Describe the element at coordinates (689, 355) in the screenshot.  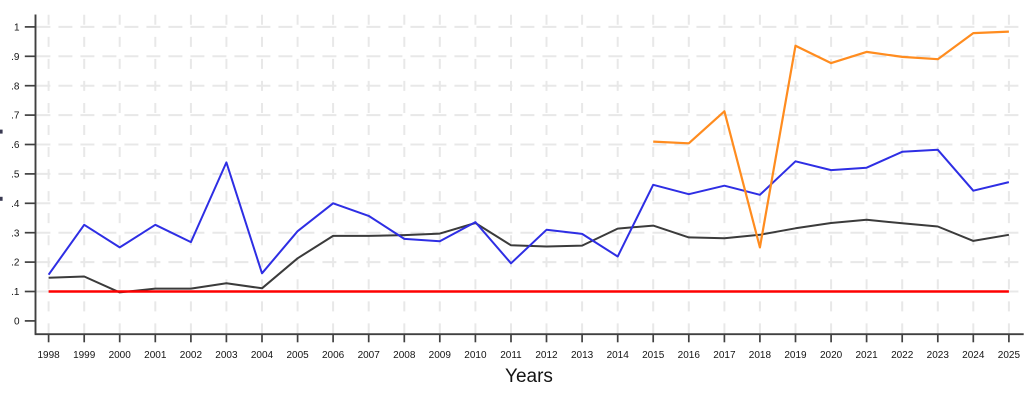
I see `svg-text: 2016` at that location.